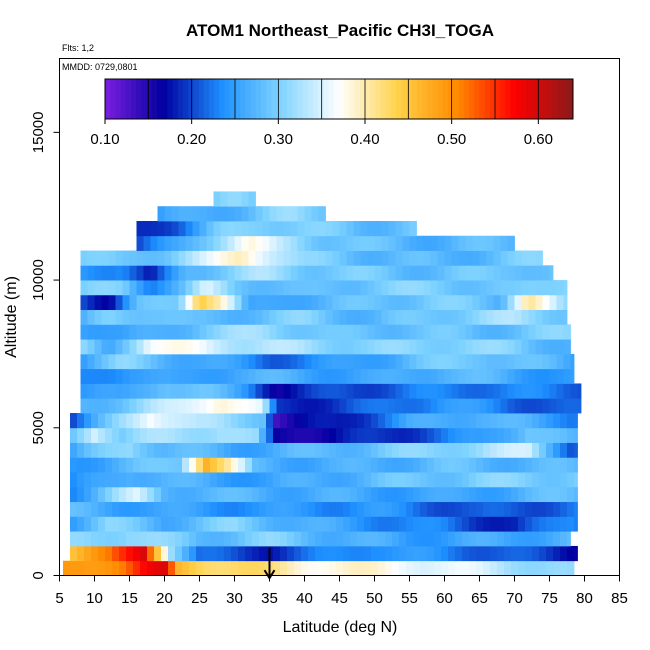 The width and height of the screenshot is (650, 650). What do you see at coordinates (340, 30) in the screenshot?
I see `chart-title: ATOM1 Northeast_Pacific CH3I_TOGA` at bounding box center [340, 30].